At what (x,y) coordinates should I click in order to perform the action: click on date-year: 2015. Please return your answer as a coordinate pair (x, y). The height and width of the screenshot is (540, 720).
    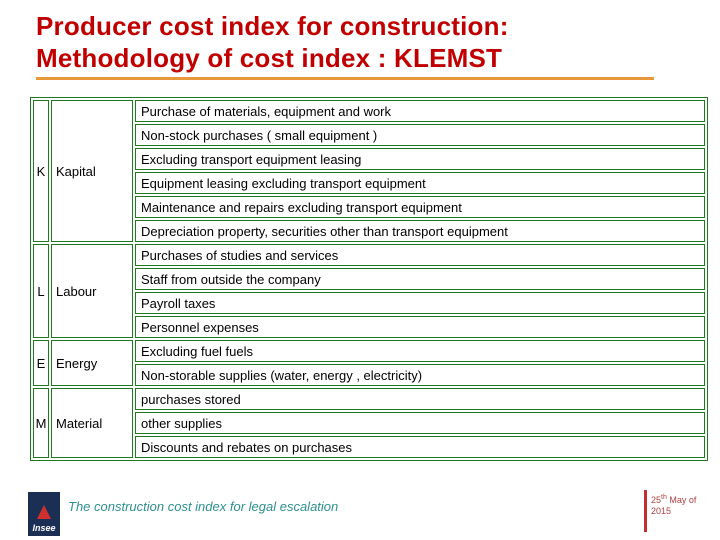
    Looking at the image, I should click on (661, 511).